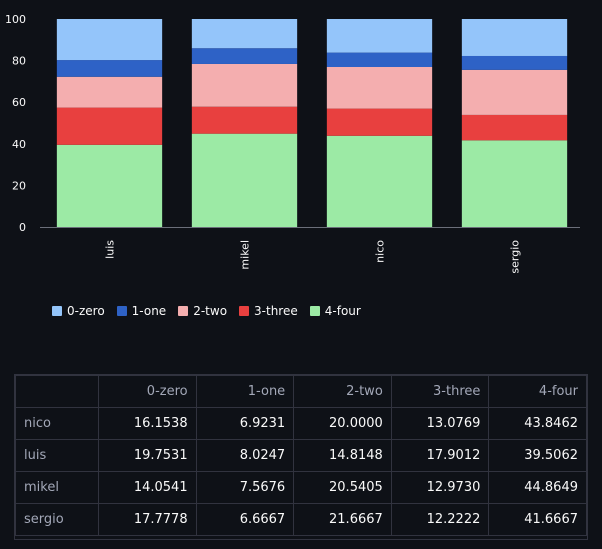 This screenshot has width=602, height=549. I want to click on row-label: nico, so click(57, 423).